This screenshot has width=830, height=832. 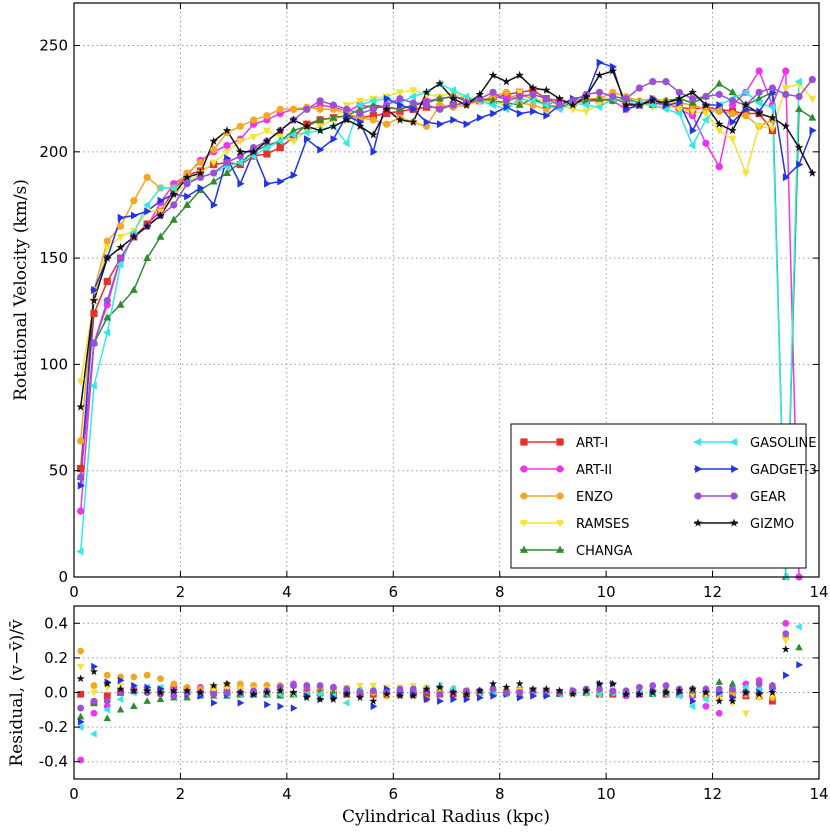 What do you see at coordinates (524, 496) in the screenshot?
I see `legend-marker-enzo` at bounding box center [524, 496].